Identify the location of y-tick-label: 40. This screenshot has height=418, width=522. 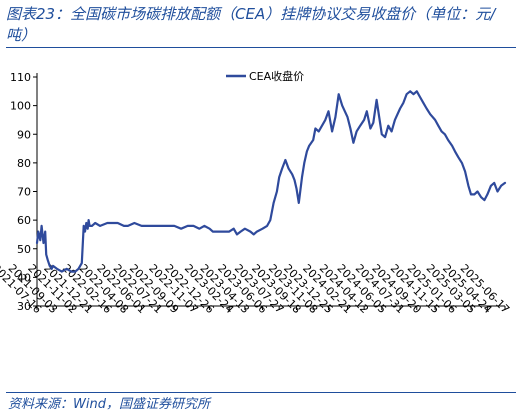
(24, 277).